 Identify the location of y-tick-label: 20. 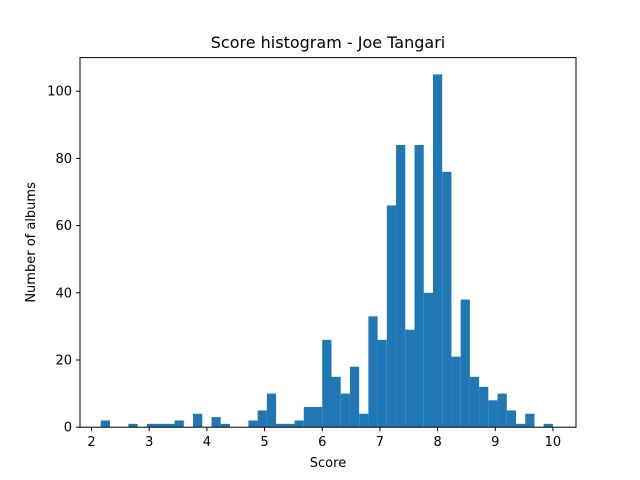
(63, 361).